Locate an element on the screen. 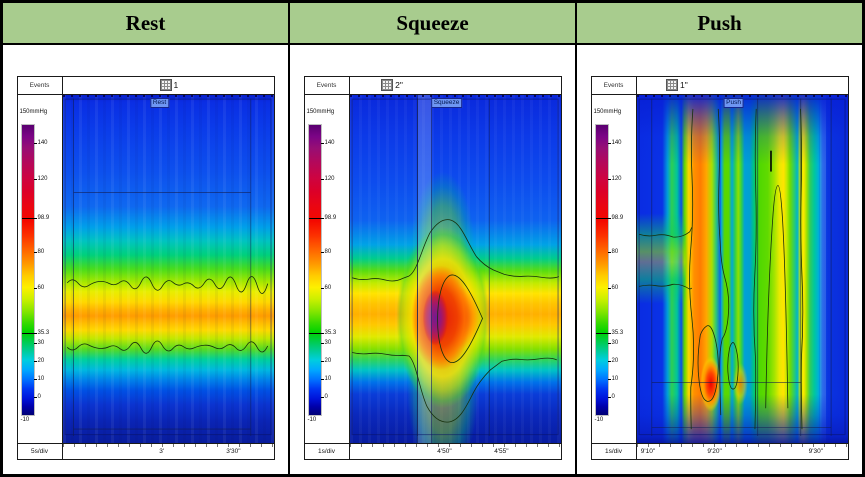  event-marker: 1 is located at coordinates (169, 85).